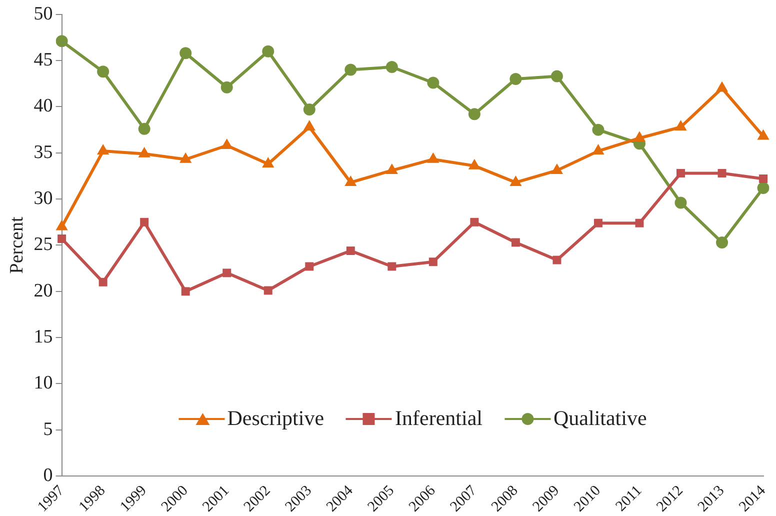 The width and height of the screenshot is (776, 516). I want to click on y-tick-label: 15, so click(43, 337).